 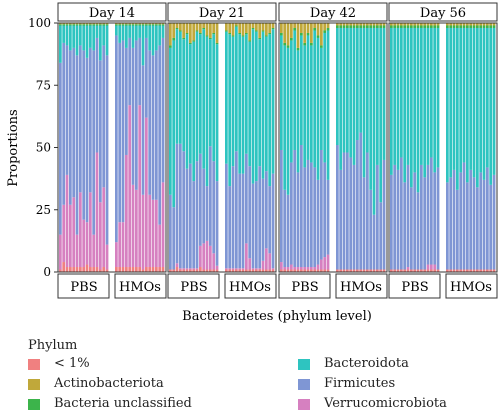 What do you see at coordinates (443, 13) in the screenshot?
I see `facet-strip-label: Day 56` at bounding box center [443, 13].